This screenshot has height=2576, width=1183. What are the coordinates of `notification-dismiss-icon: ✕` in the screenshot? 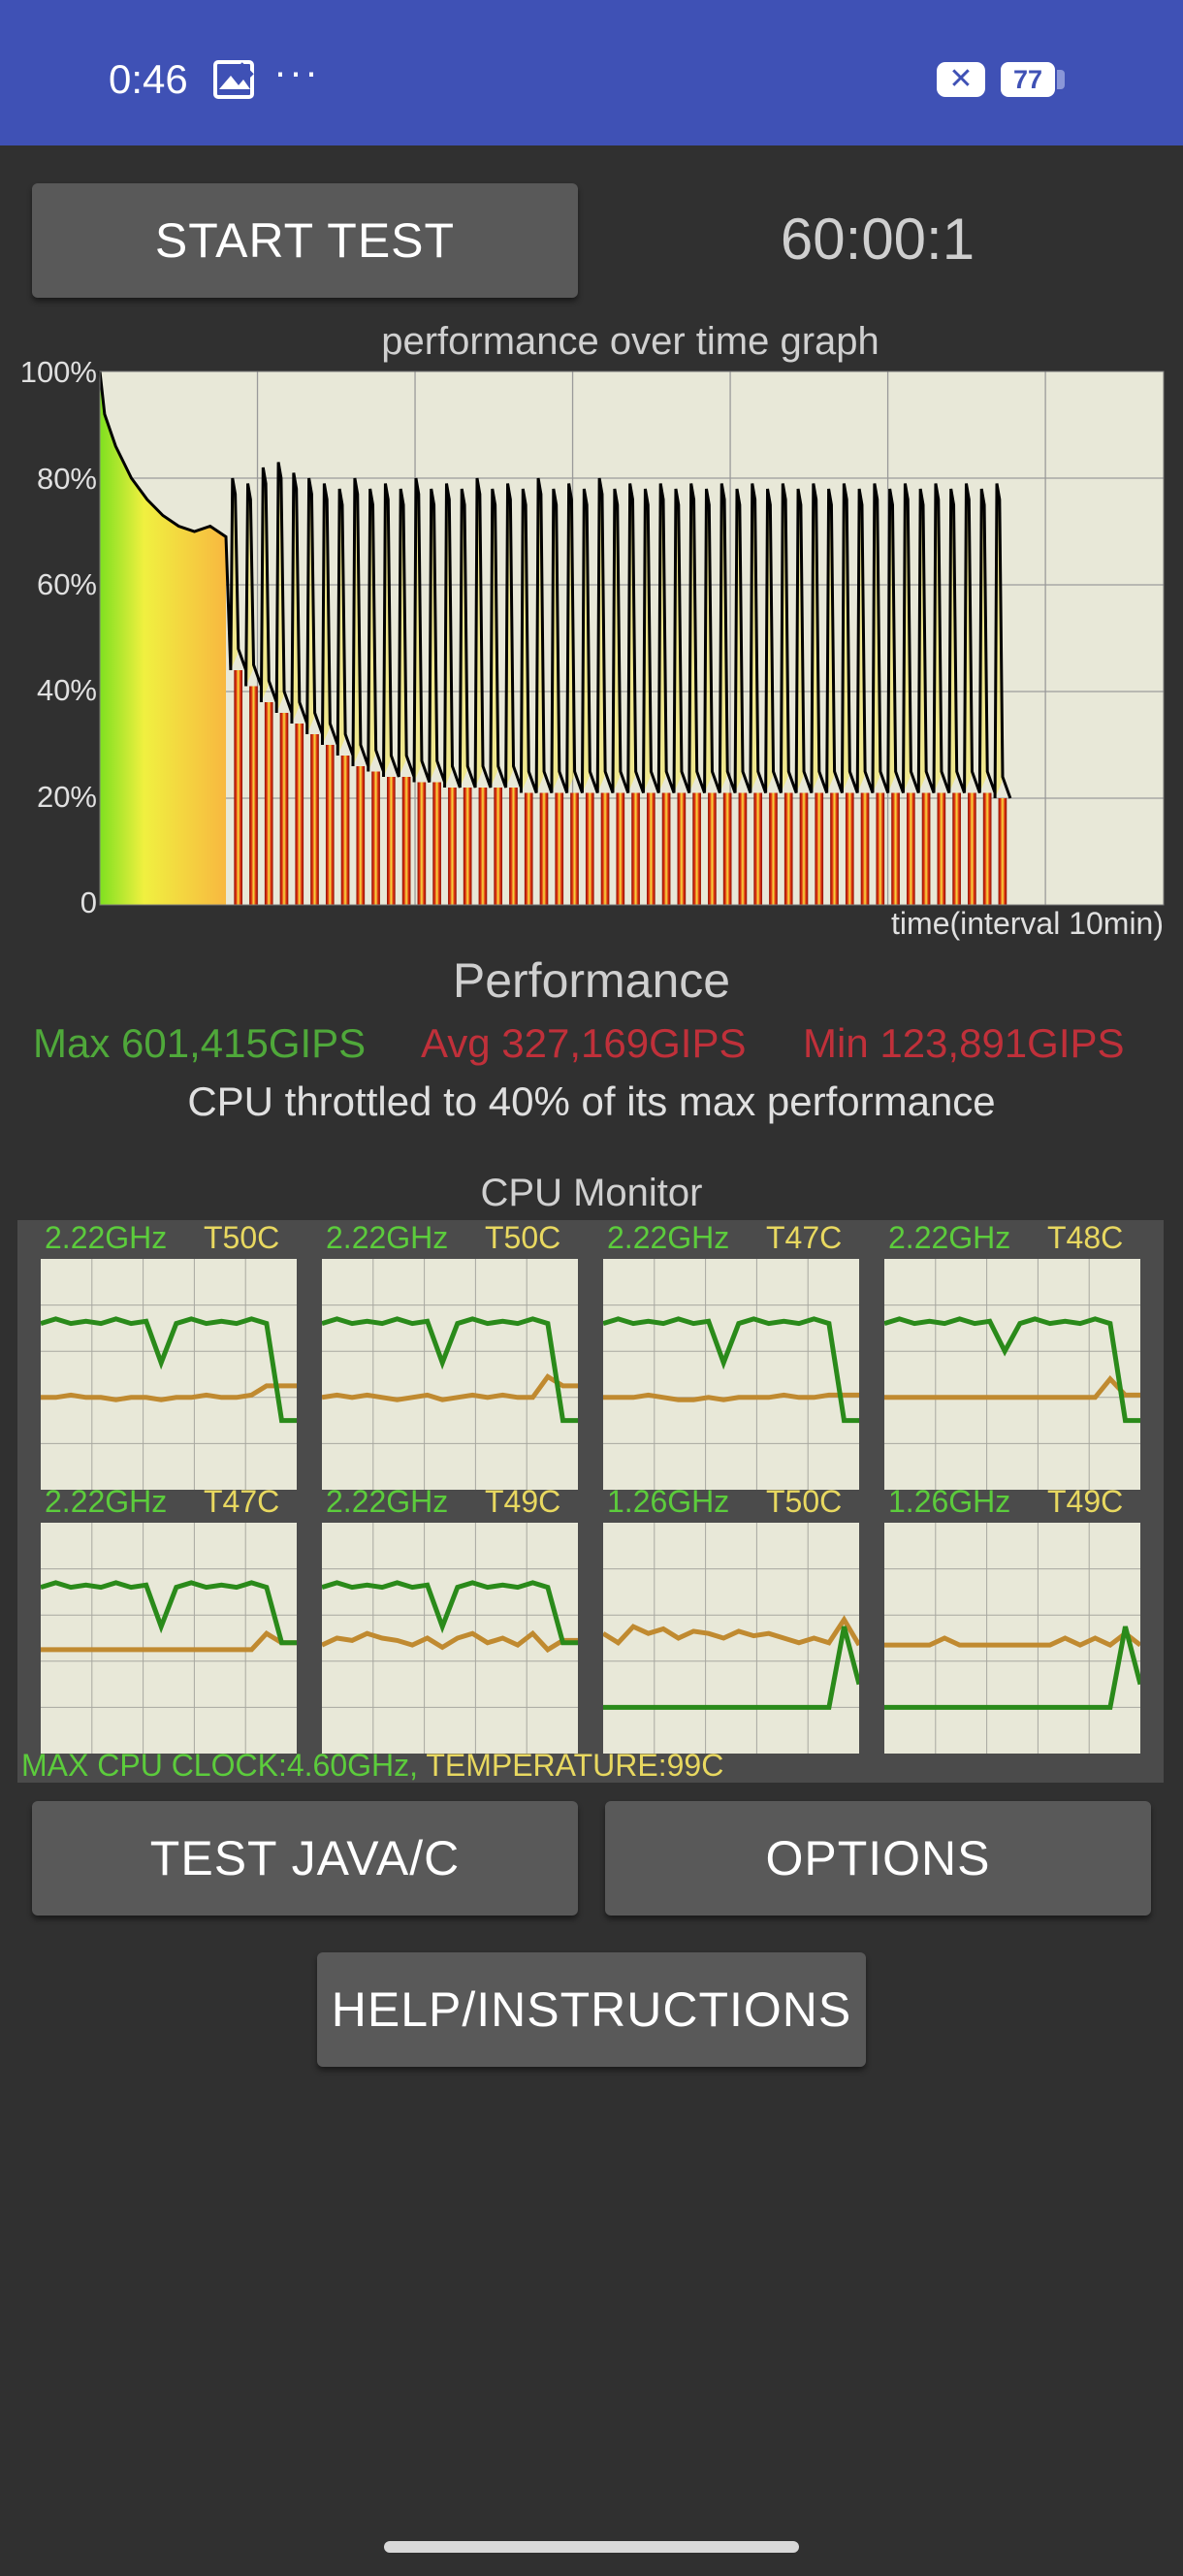 It's located at (961, 79).